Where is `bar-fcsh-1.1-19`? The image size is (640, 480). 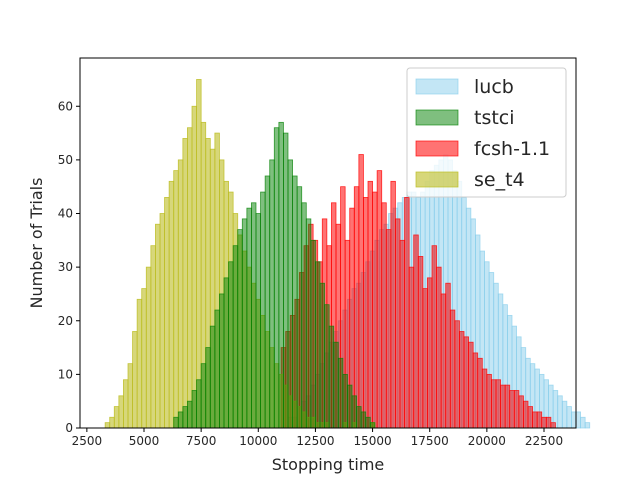
bar-fcsh-1.1-19 is located at coordinates (370, 304).